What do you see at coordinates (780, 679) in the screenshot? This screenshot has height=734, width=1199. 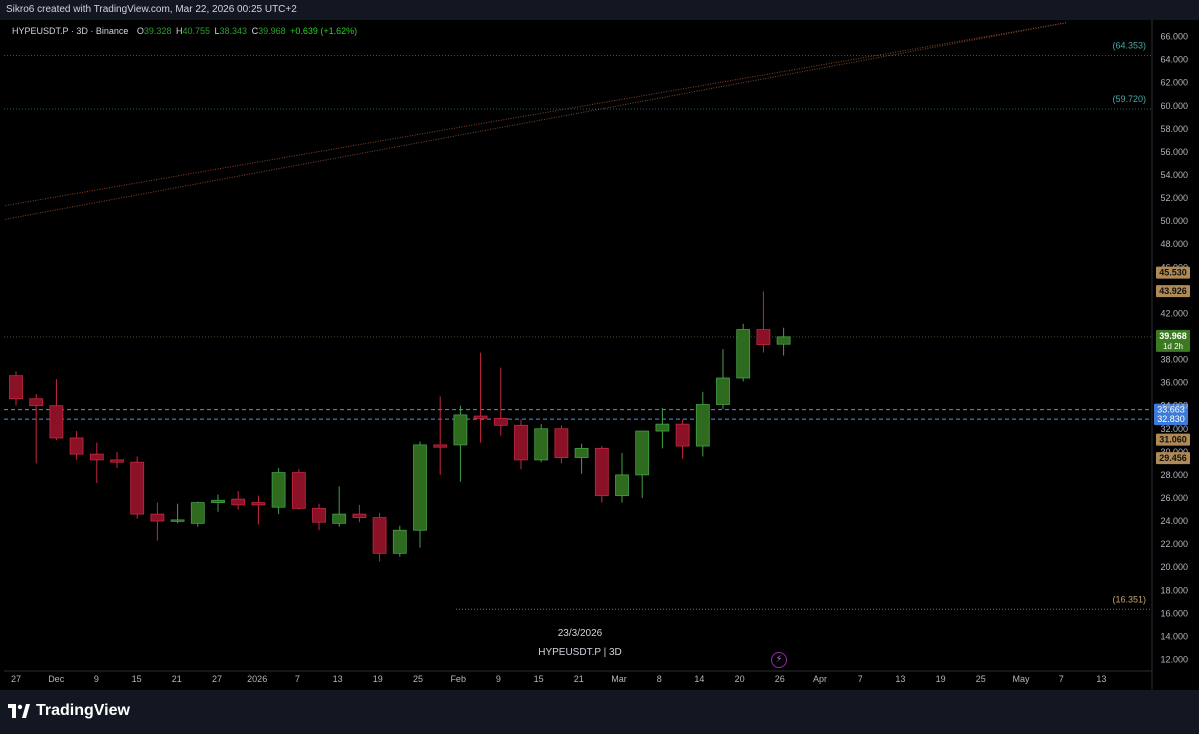 I see `time-tick-label: 26` at bounding box center [780, 679].